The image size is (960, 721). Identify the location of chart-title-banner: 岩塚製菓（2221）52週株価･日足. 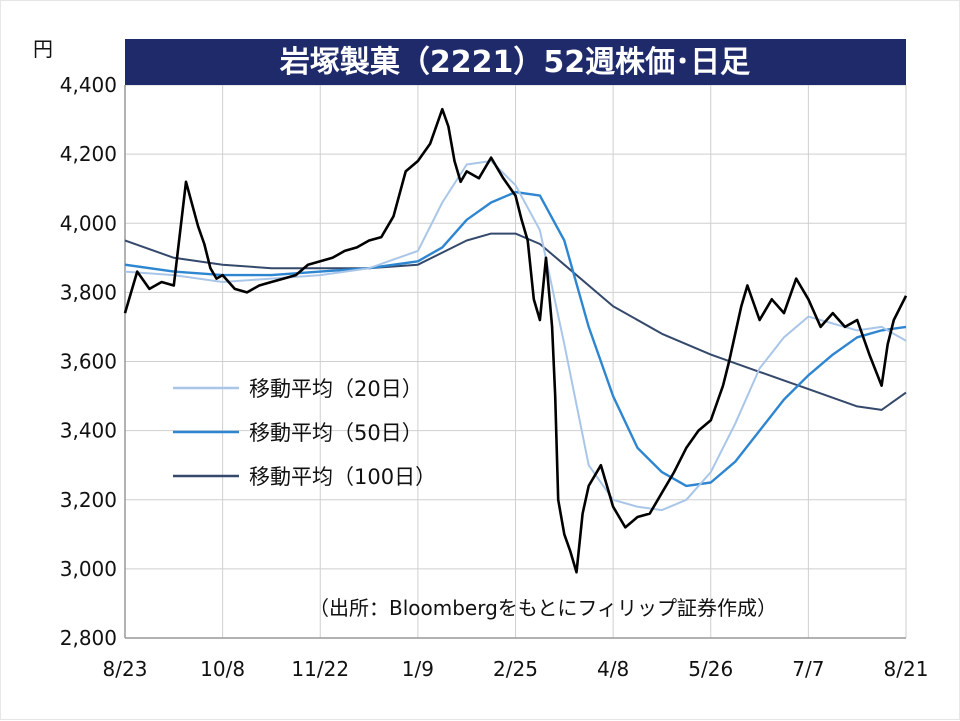
(515, 62).